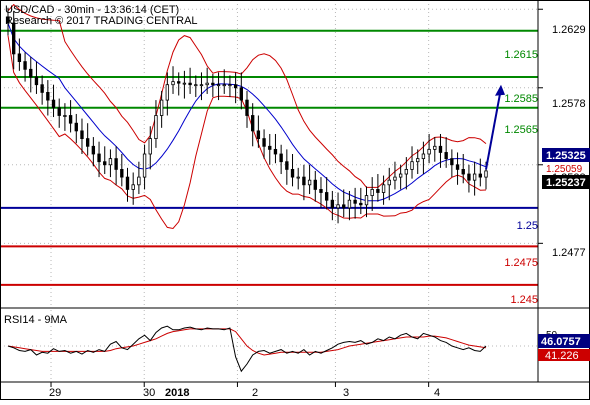 Image resolution: width=590 pixels, height=405 pixels. What do you see at coordinates (101, 21) in the screenshot?
I see `chart-copyright: Research © 2017 TRADING CENTRAL` at bounding box center [101, 21].